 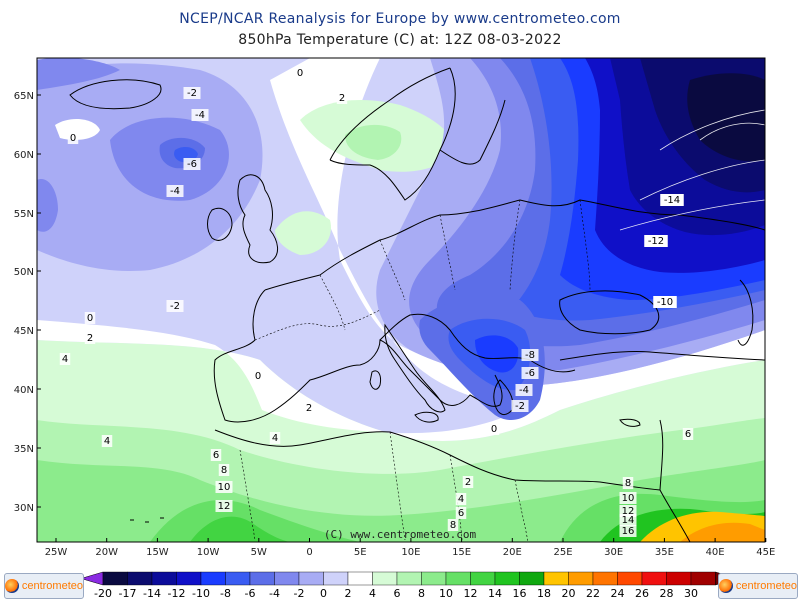 What do you see at coordinates (152, 593) in the screenshot?
I see `legend-label: -14` at bounding box center [152, 593].